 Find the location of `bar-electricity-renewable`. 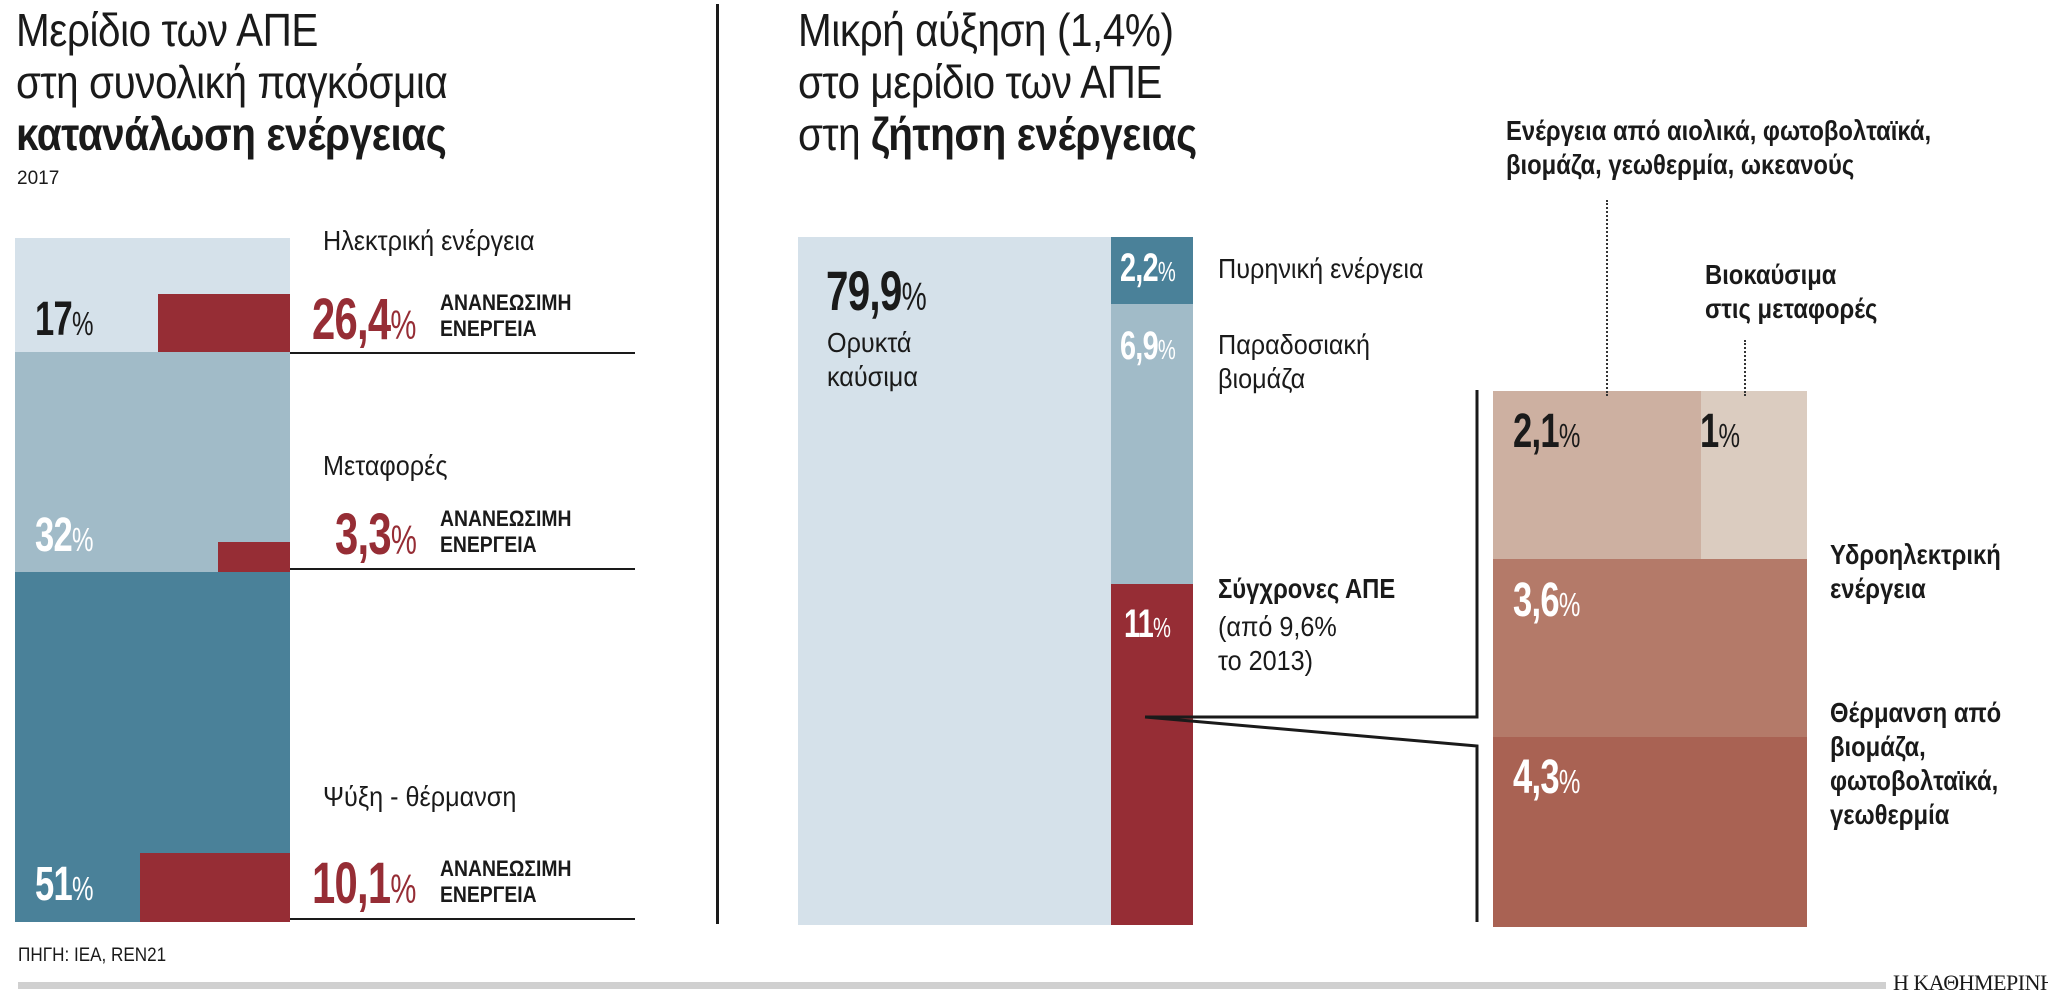

bar-electricity-renewable is located at coordinates (224, 323).